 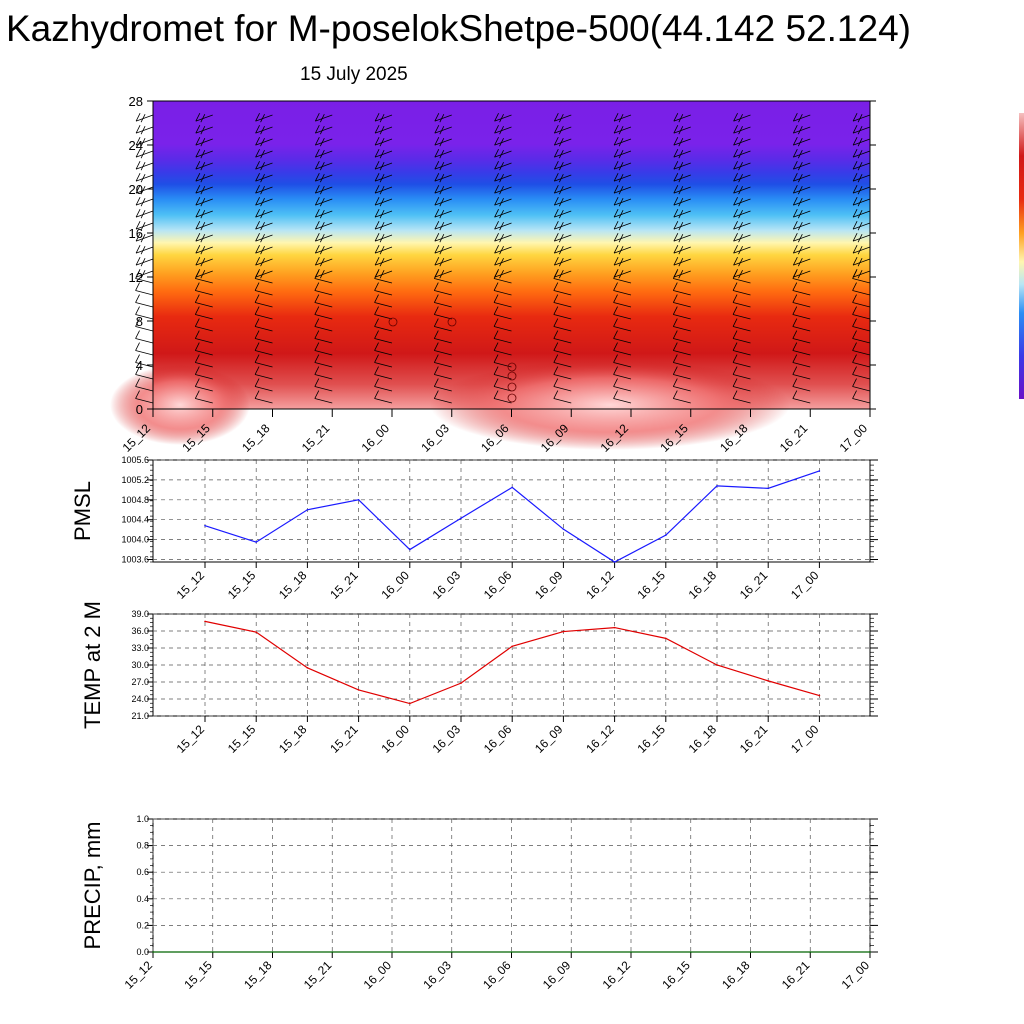 I want to click on y-axis-label: TEMP at 2 M, so click(x=92, y=665).